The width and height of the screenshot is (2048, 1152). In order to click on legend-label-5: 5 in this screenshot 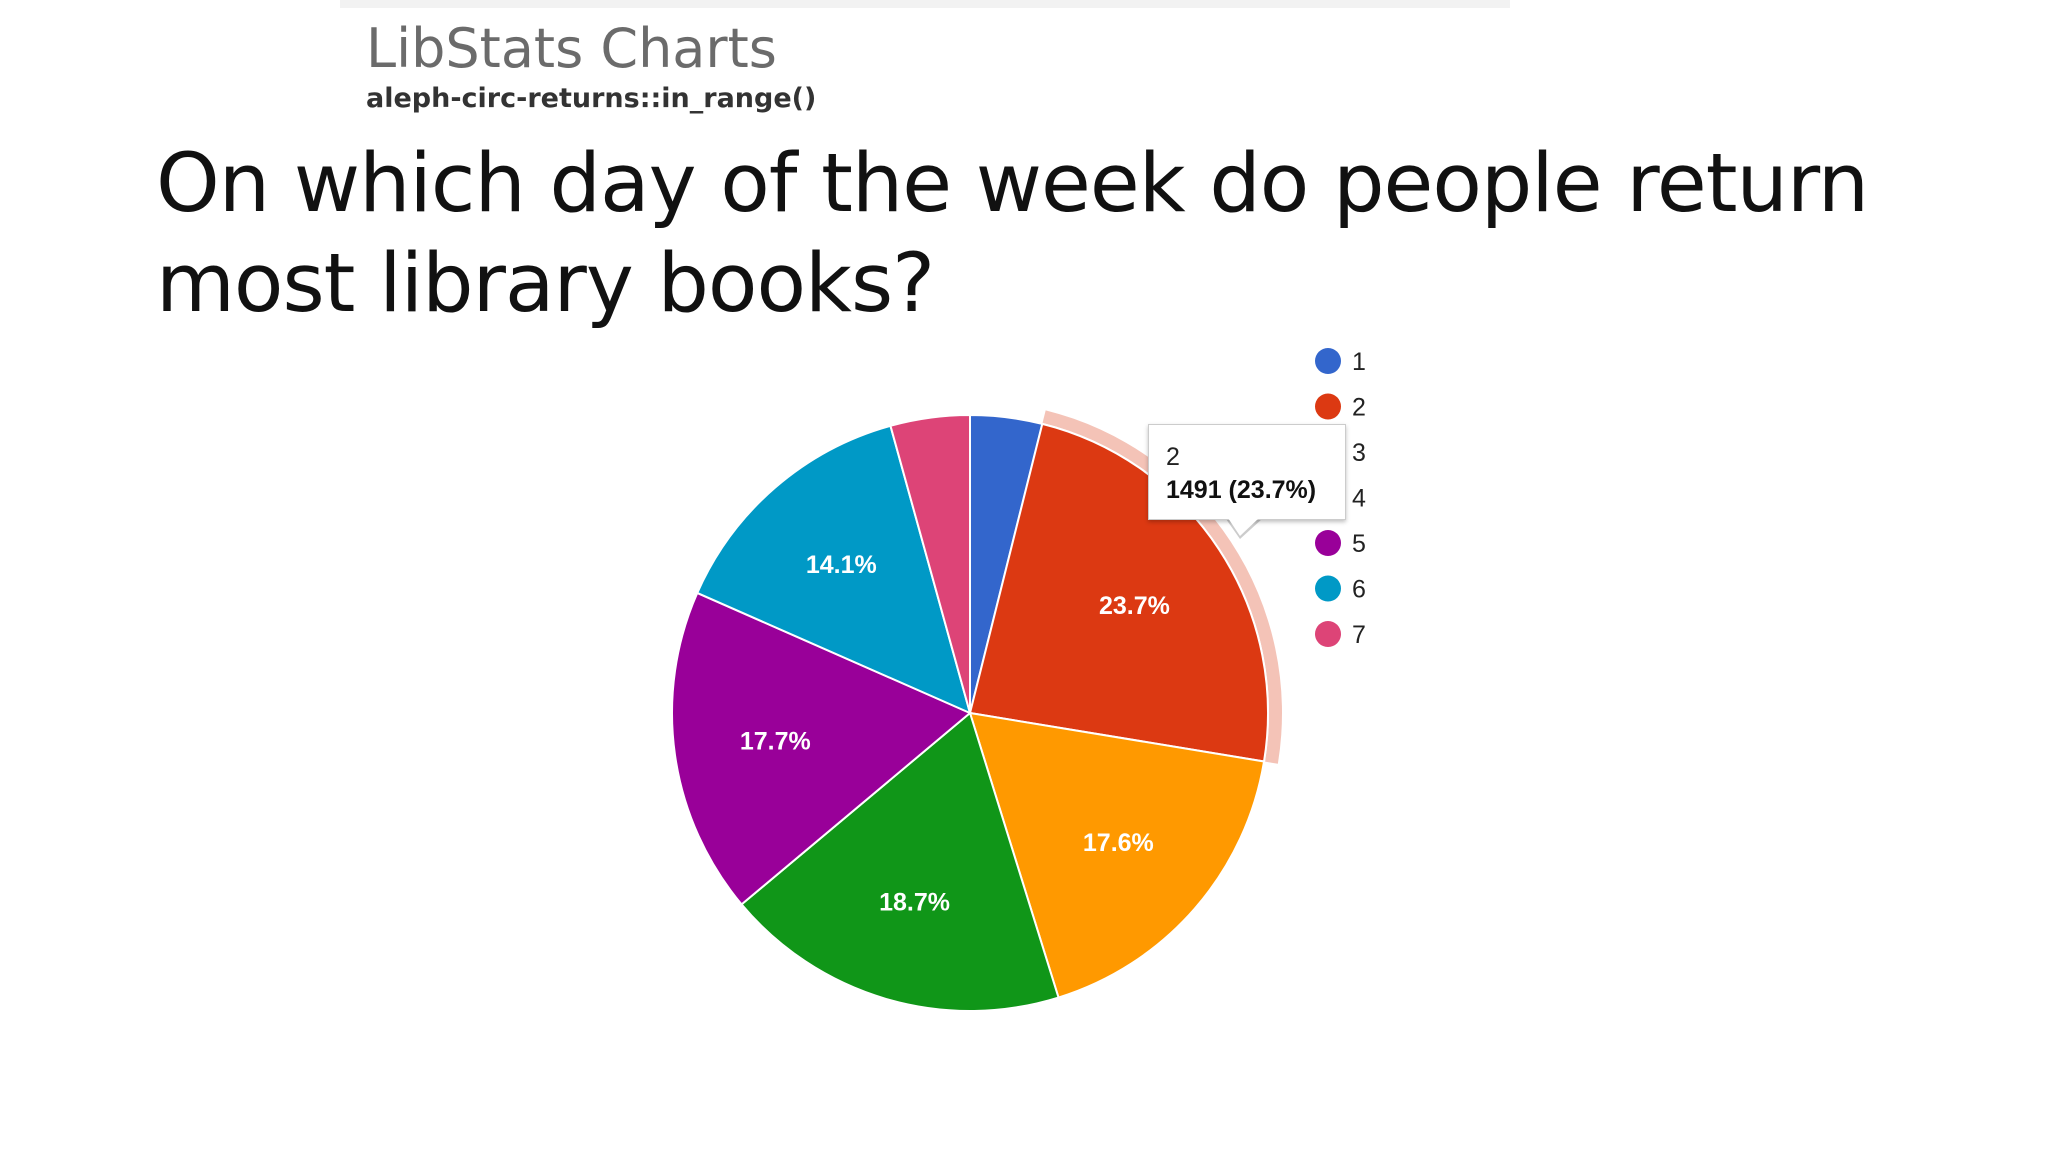, I will do `click(1359, 544)`.